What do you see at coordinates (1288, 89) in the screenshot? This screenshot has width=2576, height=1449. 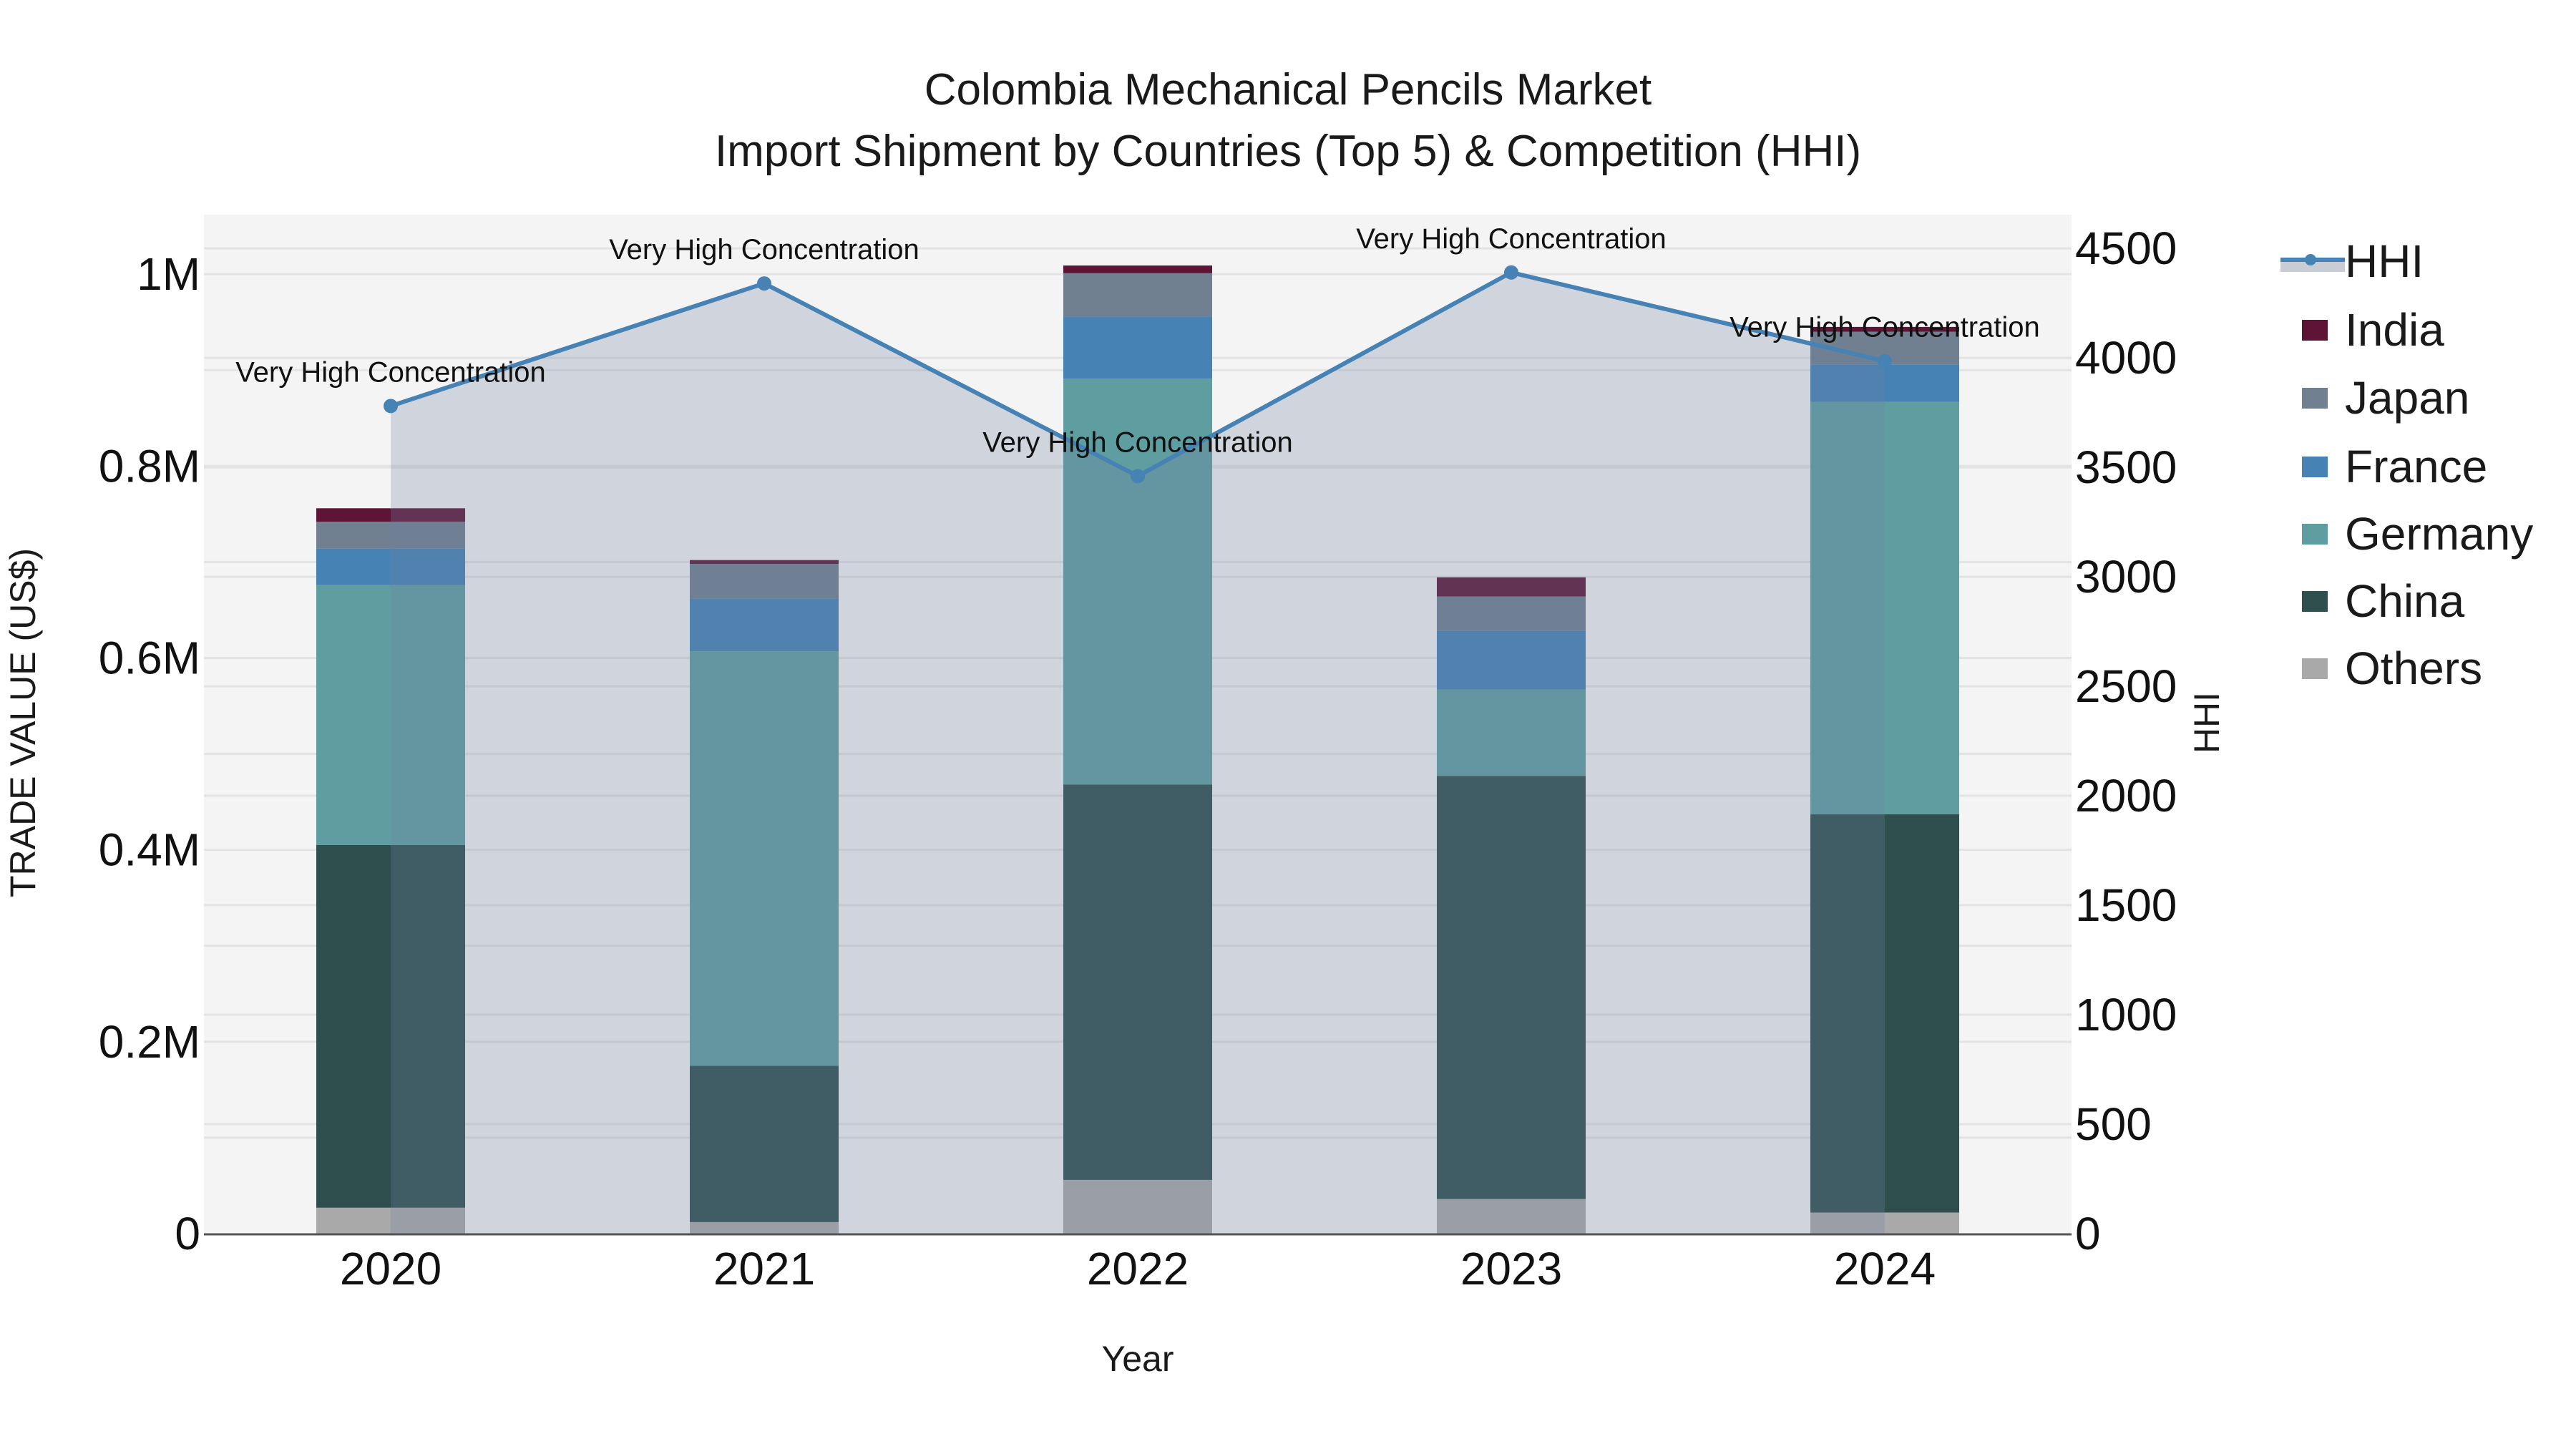 I see `chart-title-line-1: Colombia Mechanical Pencils Market` at bounding box center [1288, 89].